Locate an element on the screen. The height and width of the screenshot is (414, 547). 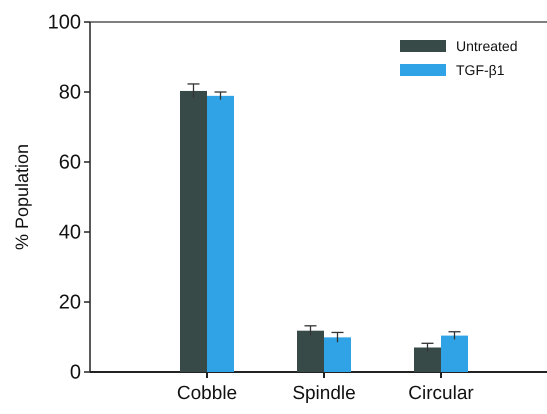
y-tick-label: 60 is located at coordinates (69, 162).